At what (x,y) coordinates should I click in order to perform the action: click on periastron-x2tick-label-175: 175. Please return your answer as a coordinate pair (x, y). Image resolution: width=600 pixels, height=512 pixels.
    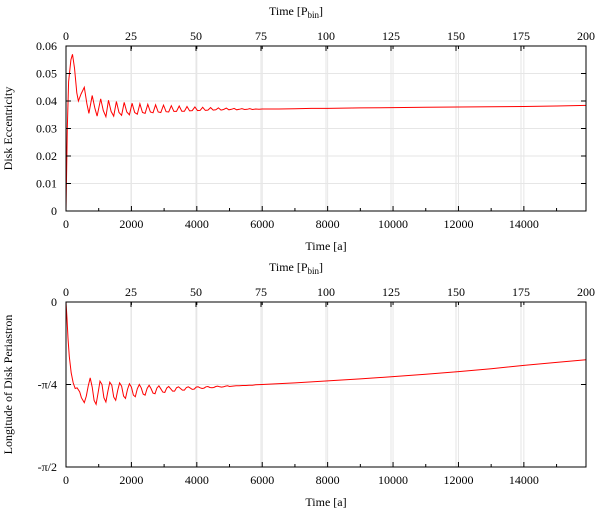
    Looking at the image, I should click on (521, 292).